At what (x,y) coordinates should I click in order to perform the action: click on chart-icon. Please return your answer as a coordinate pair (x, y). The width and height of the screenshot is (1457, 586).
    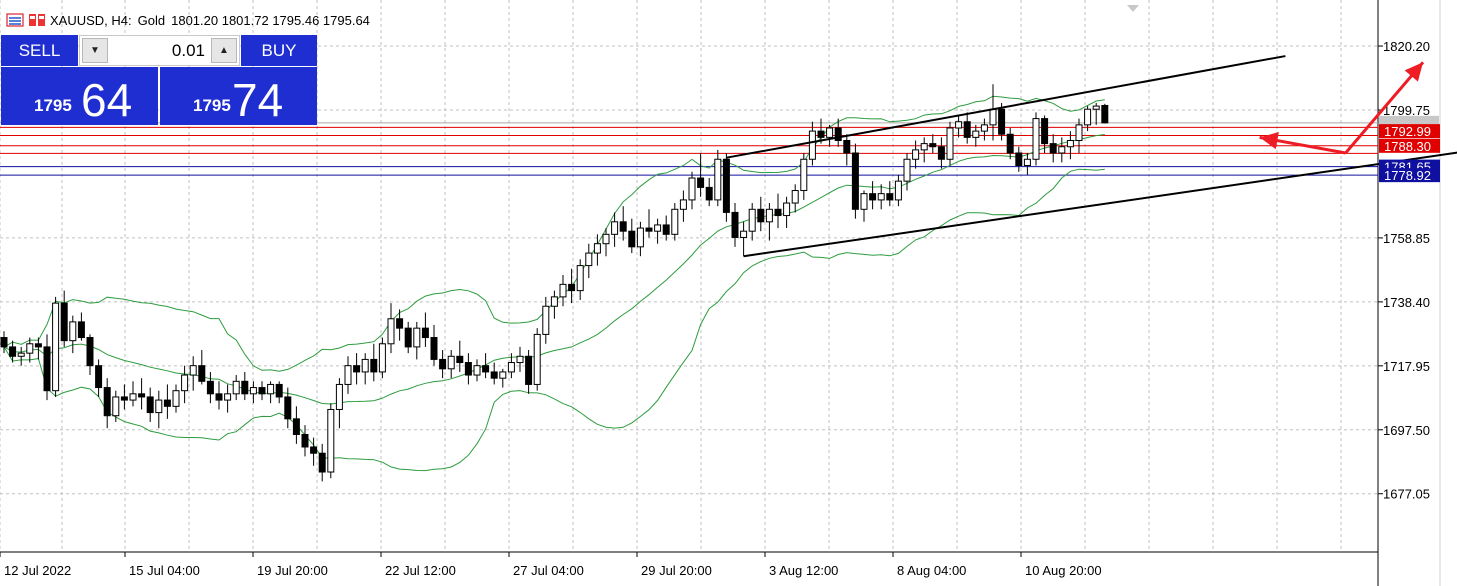
    Looking at the image, I should click on (15, 20).